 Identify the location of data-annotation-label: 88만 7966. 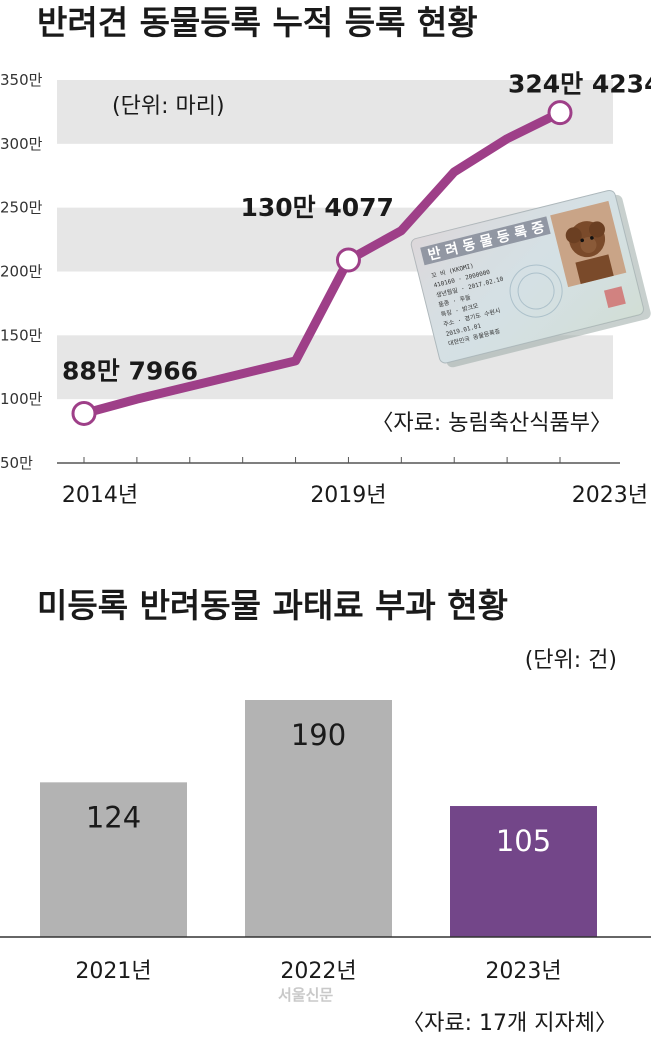
(130, 370).